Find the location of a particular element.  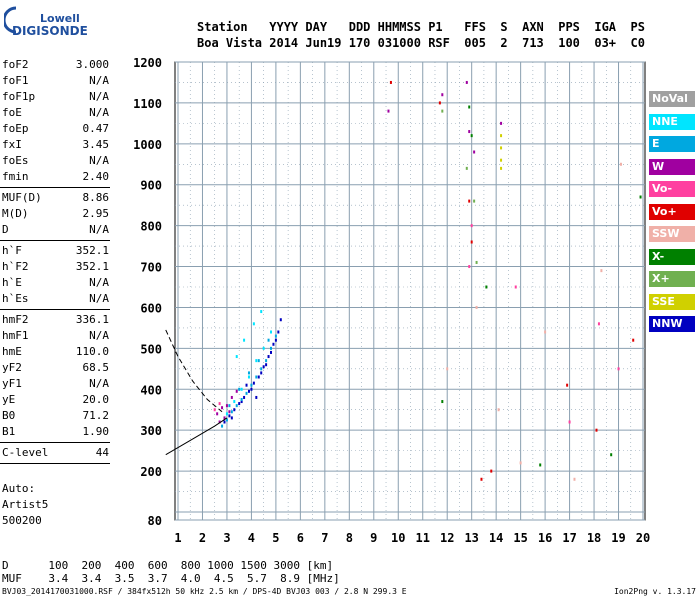

param-row: B0 71.2 is located at coordinates (55, 415).